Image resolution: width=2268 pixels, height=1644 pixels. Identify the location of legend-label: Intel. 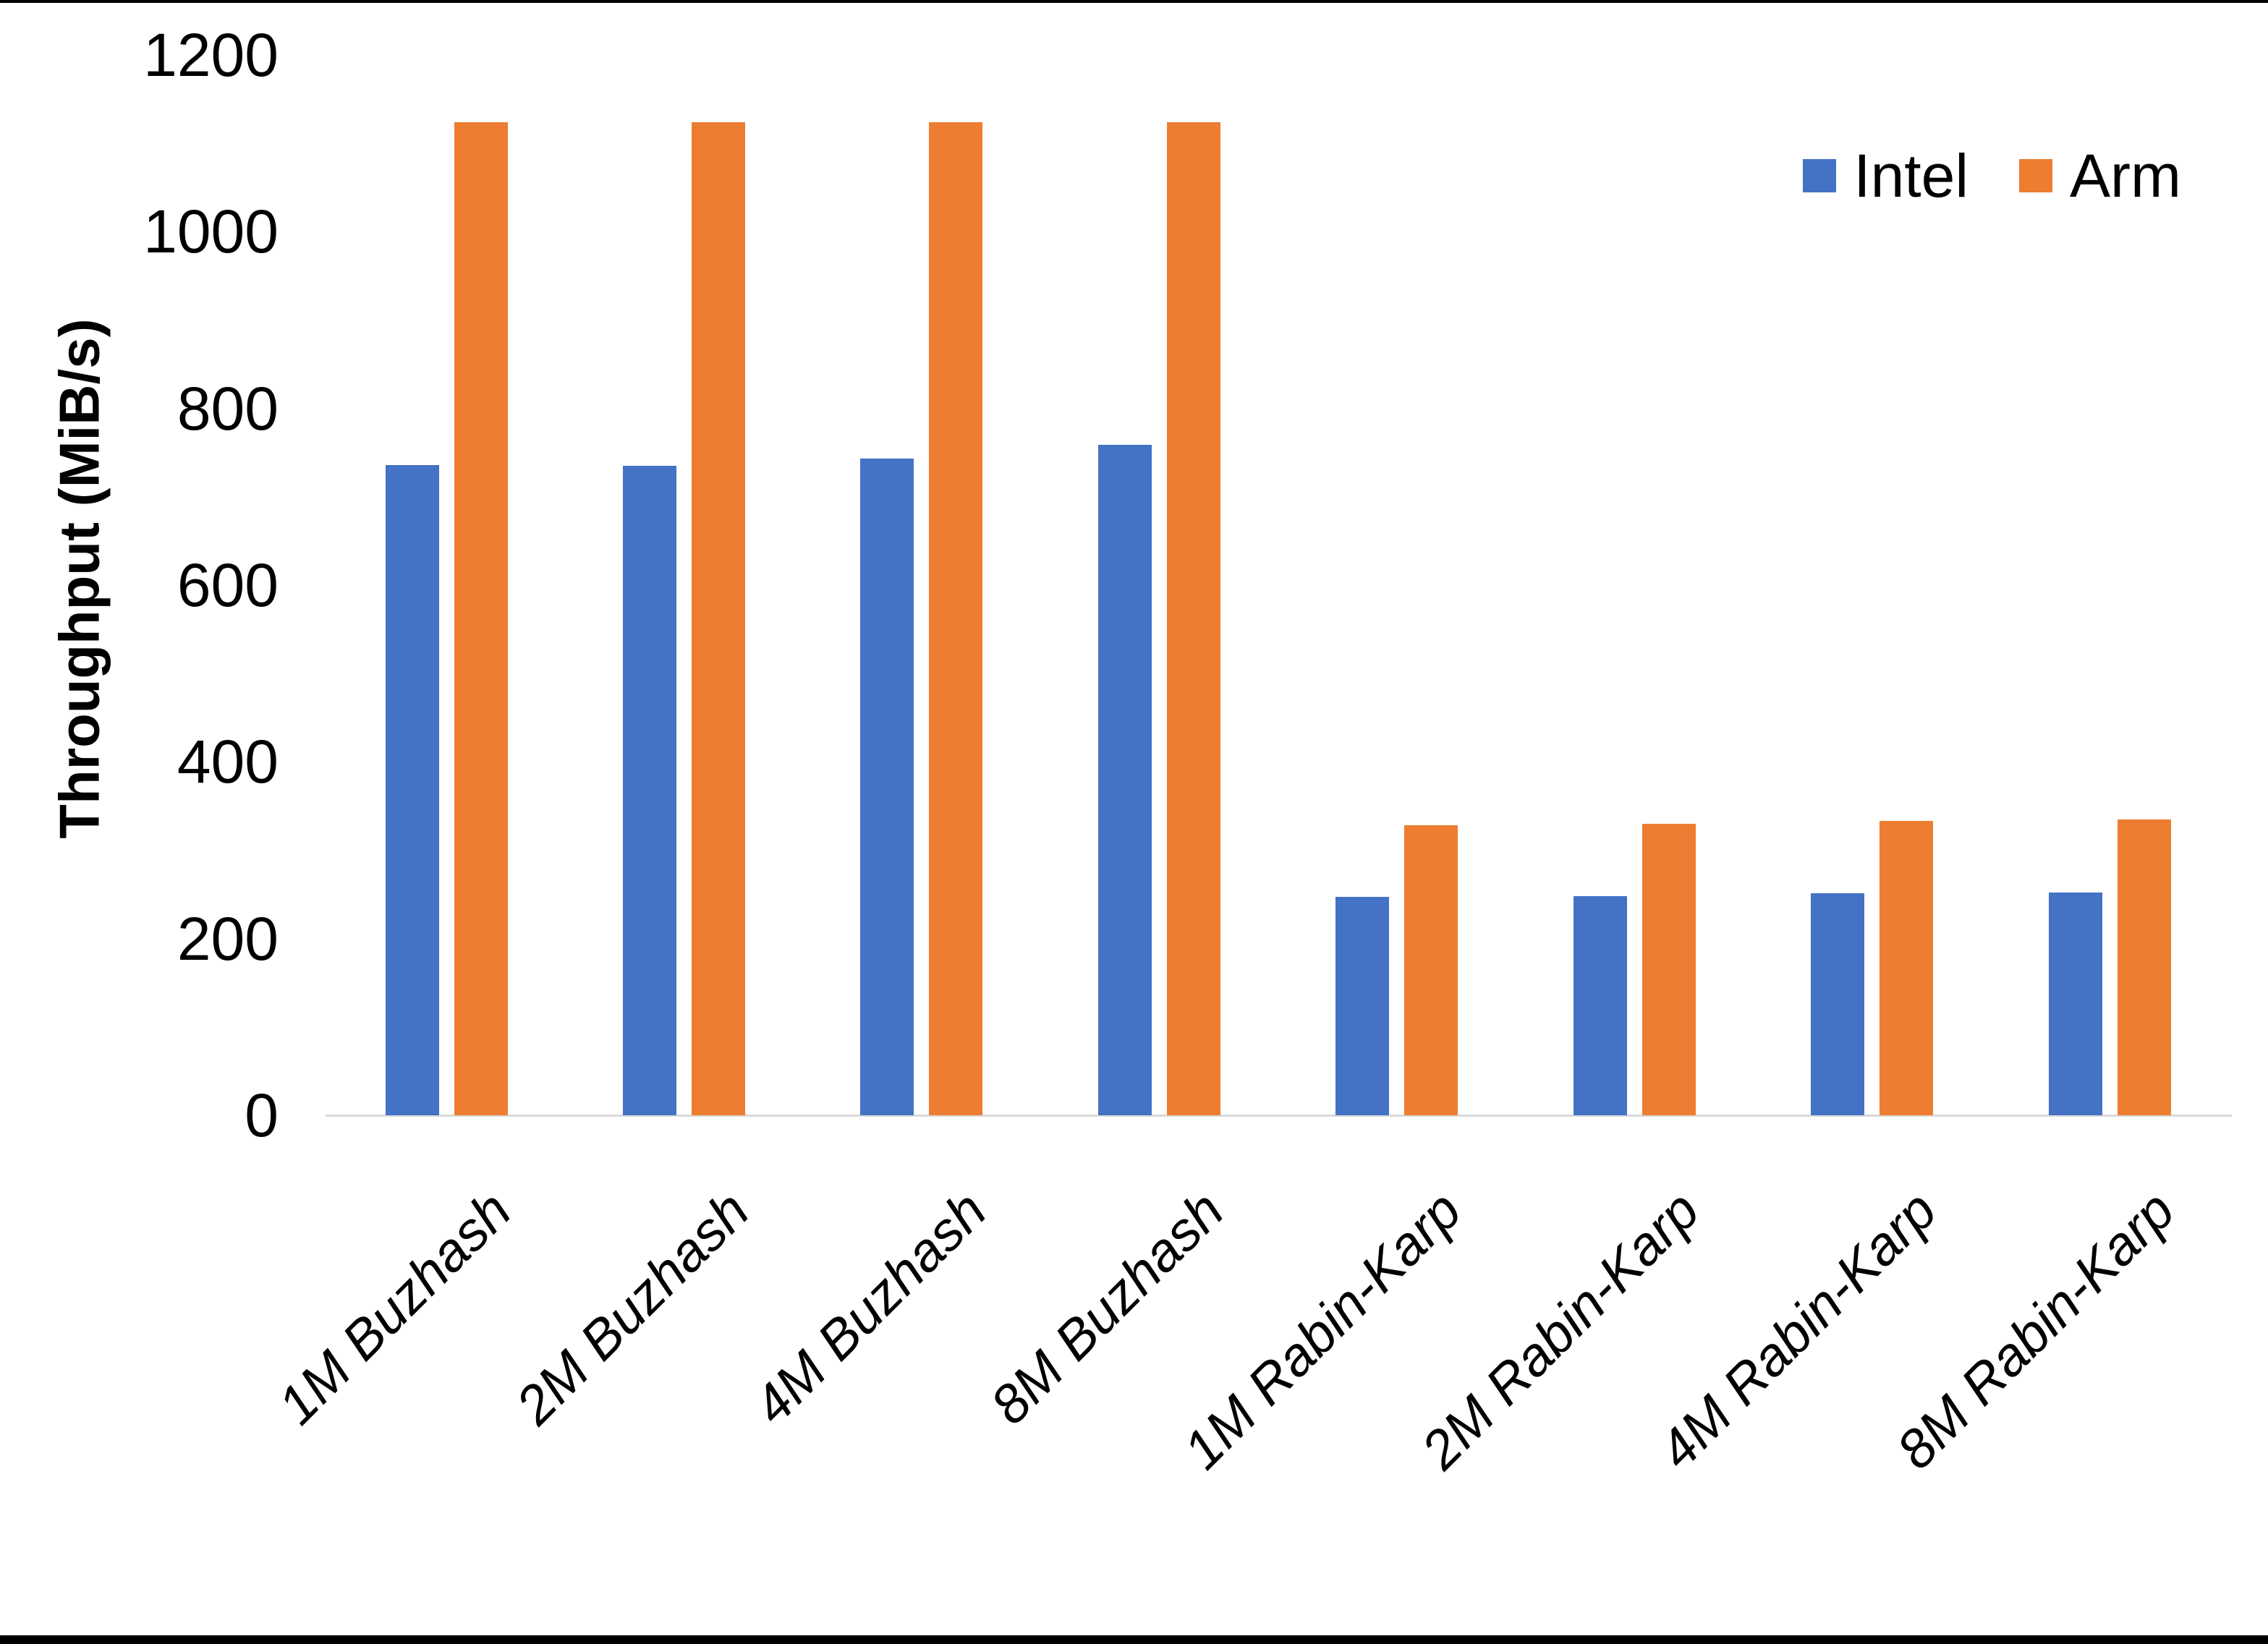
(1911, 176).